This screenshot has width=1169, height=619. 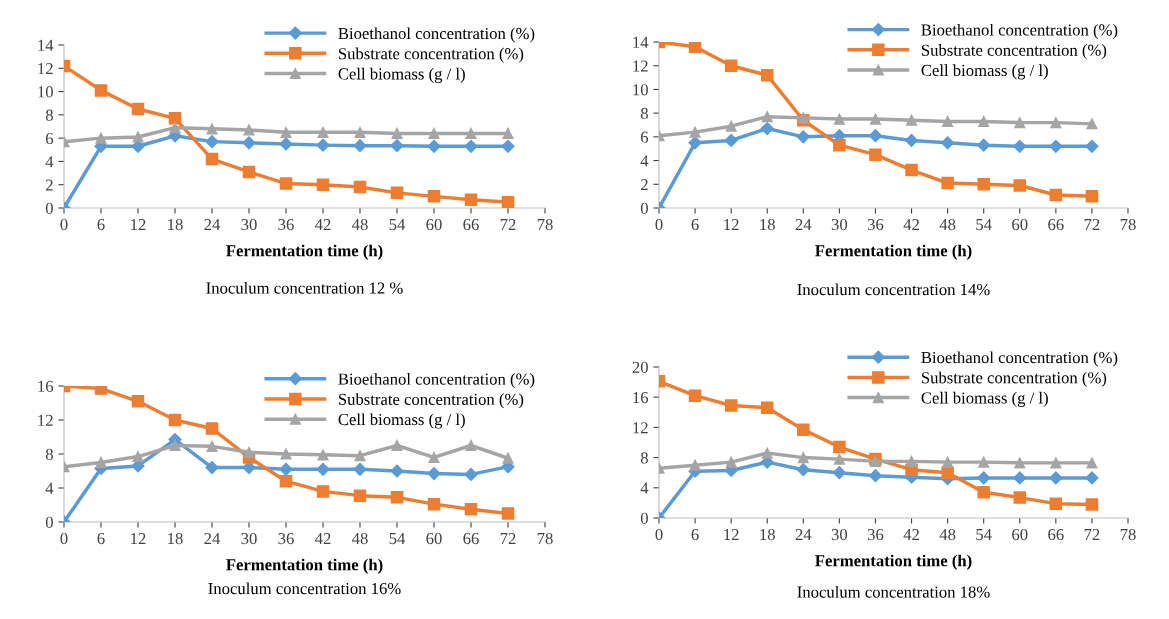 What do you see at coordinates (64, 224) in the screenshot?
I see `x-tick-label: 0` at bounding box center [64, 224].